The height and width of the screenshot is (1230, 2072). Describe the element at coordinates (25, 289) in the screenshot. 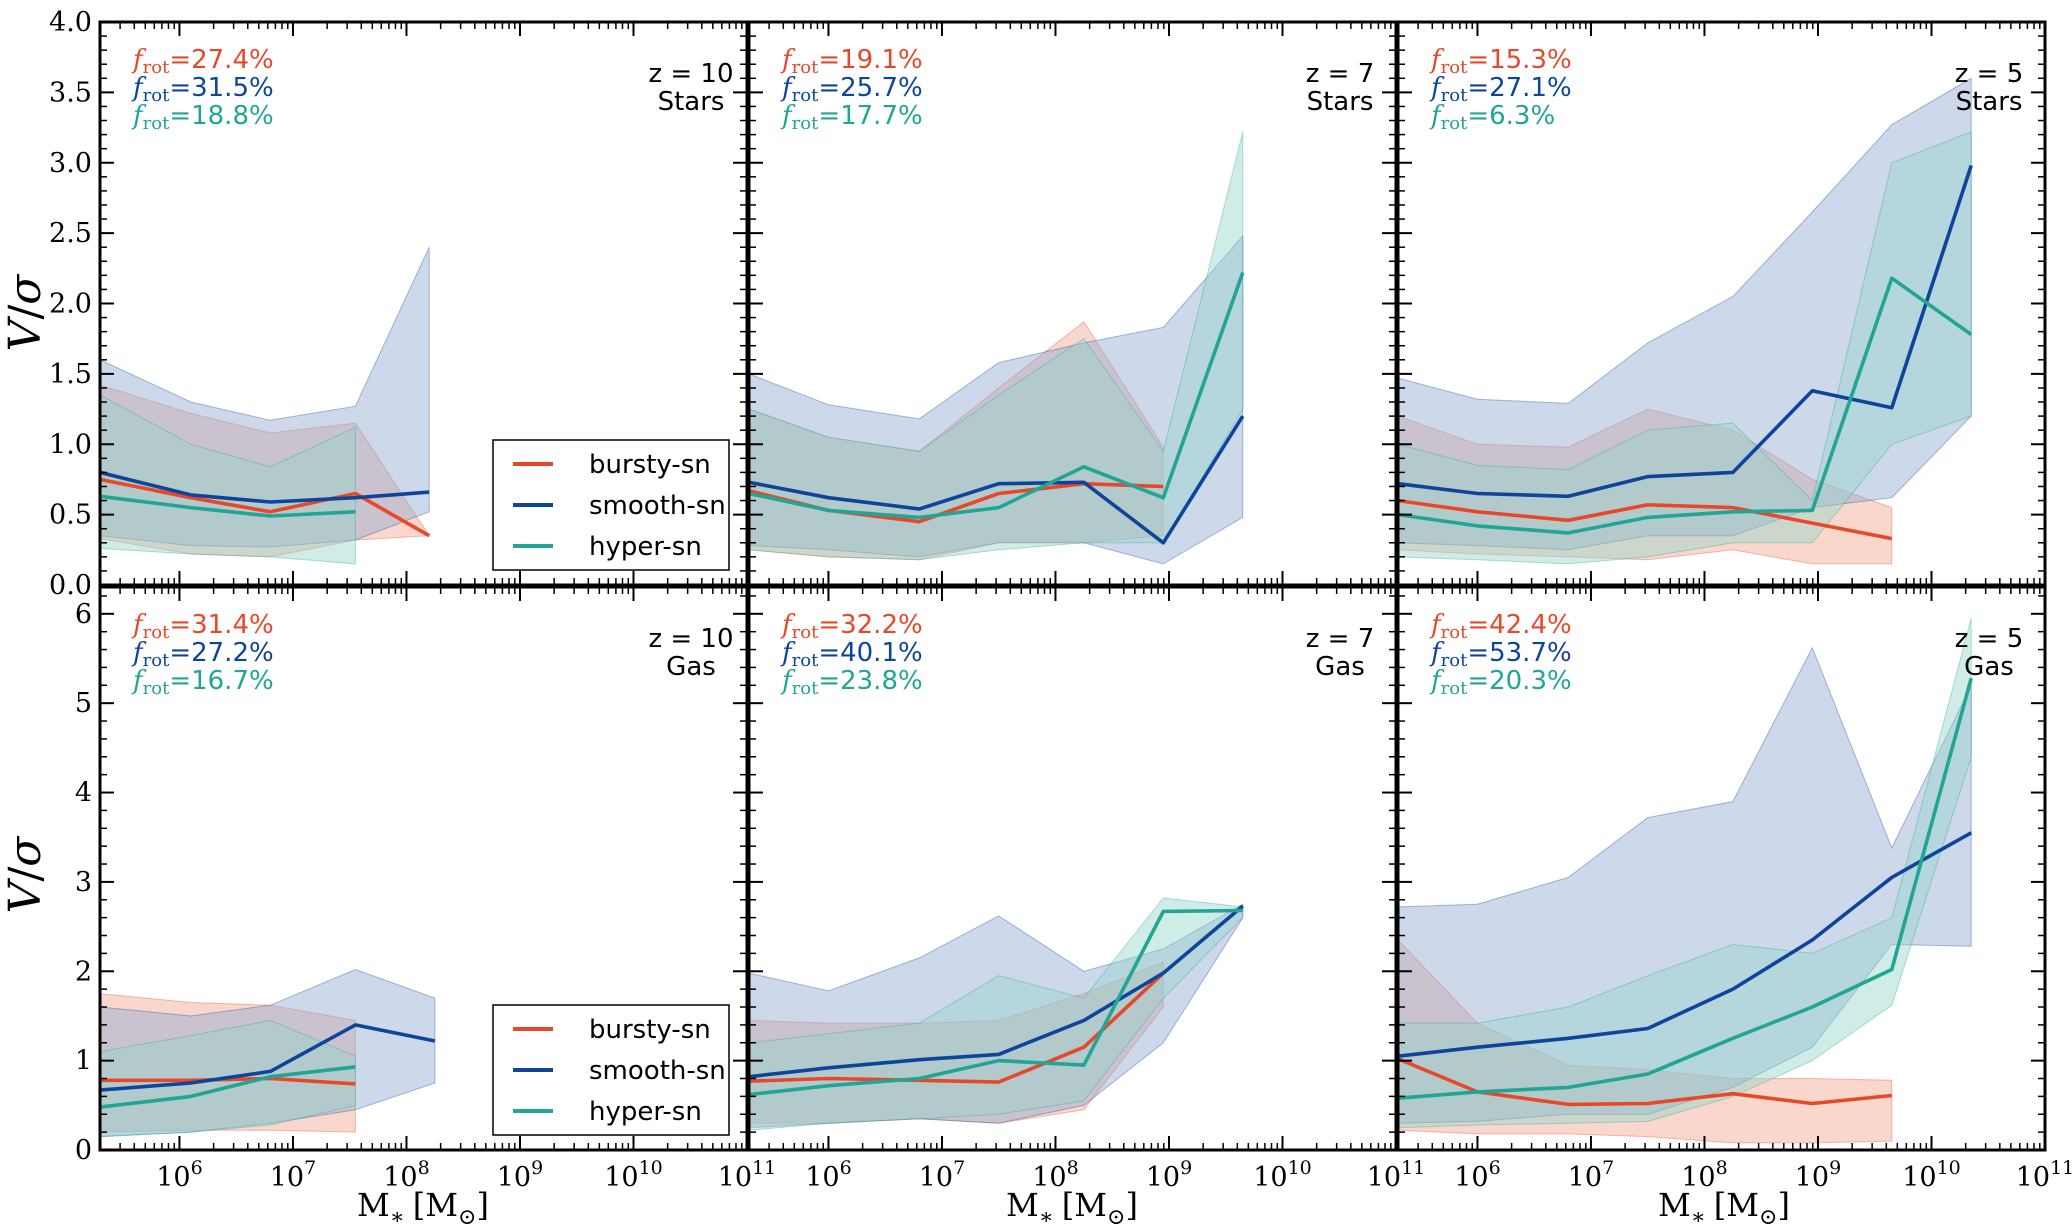

I see `ylabel-sigma: σ` at that location.